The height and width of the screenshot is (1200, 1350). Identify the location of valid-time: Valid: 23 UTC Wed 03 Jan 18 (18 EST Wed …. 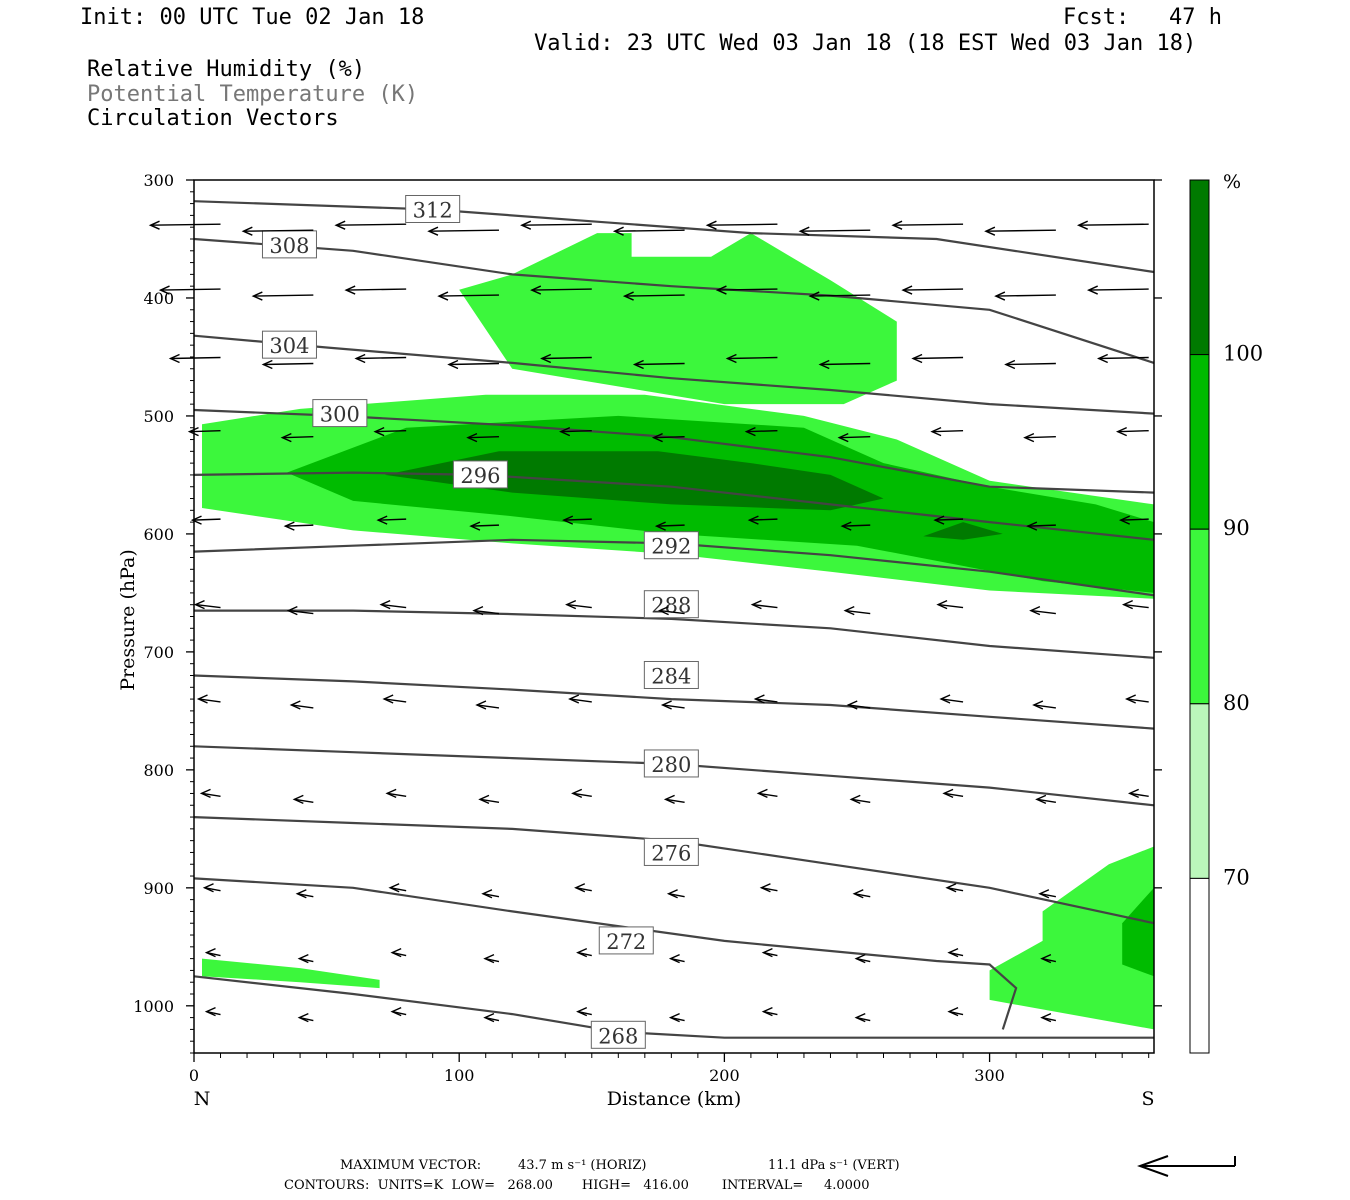
(865, 43).